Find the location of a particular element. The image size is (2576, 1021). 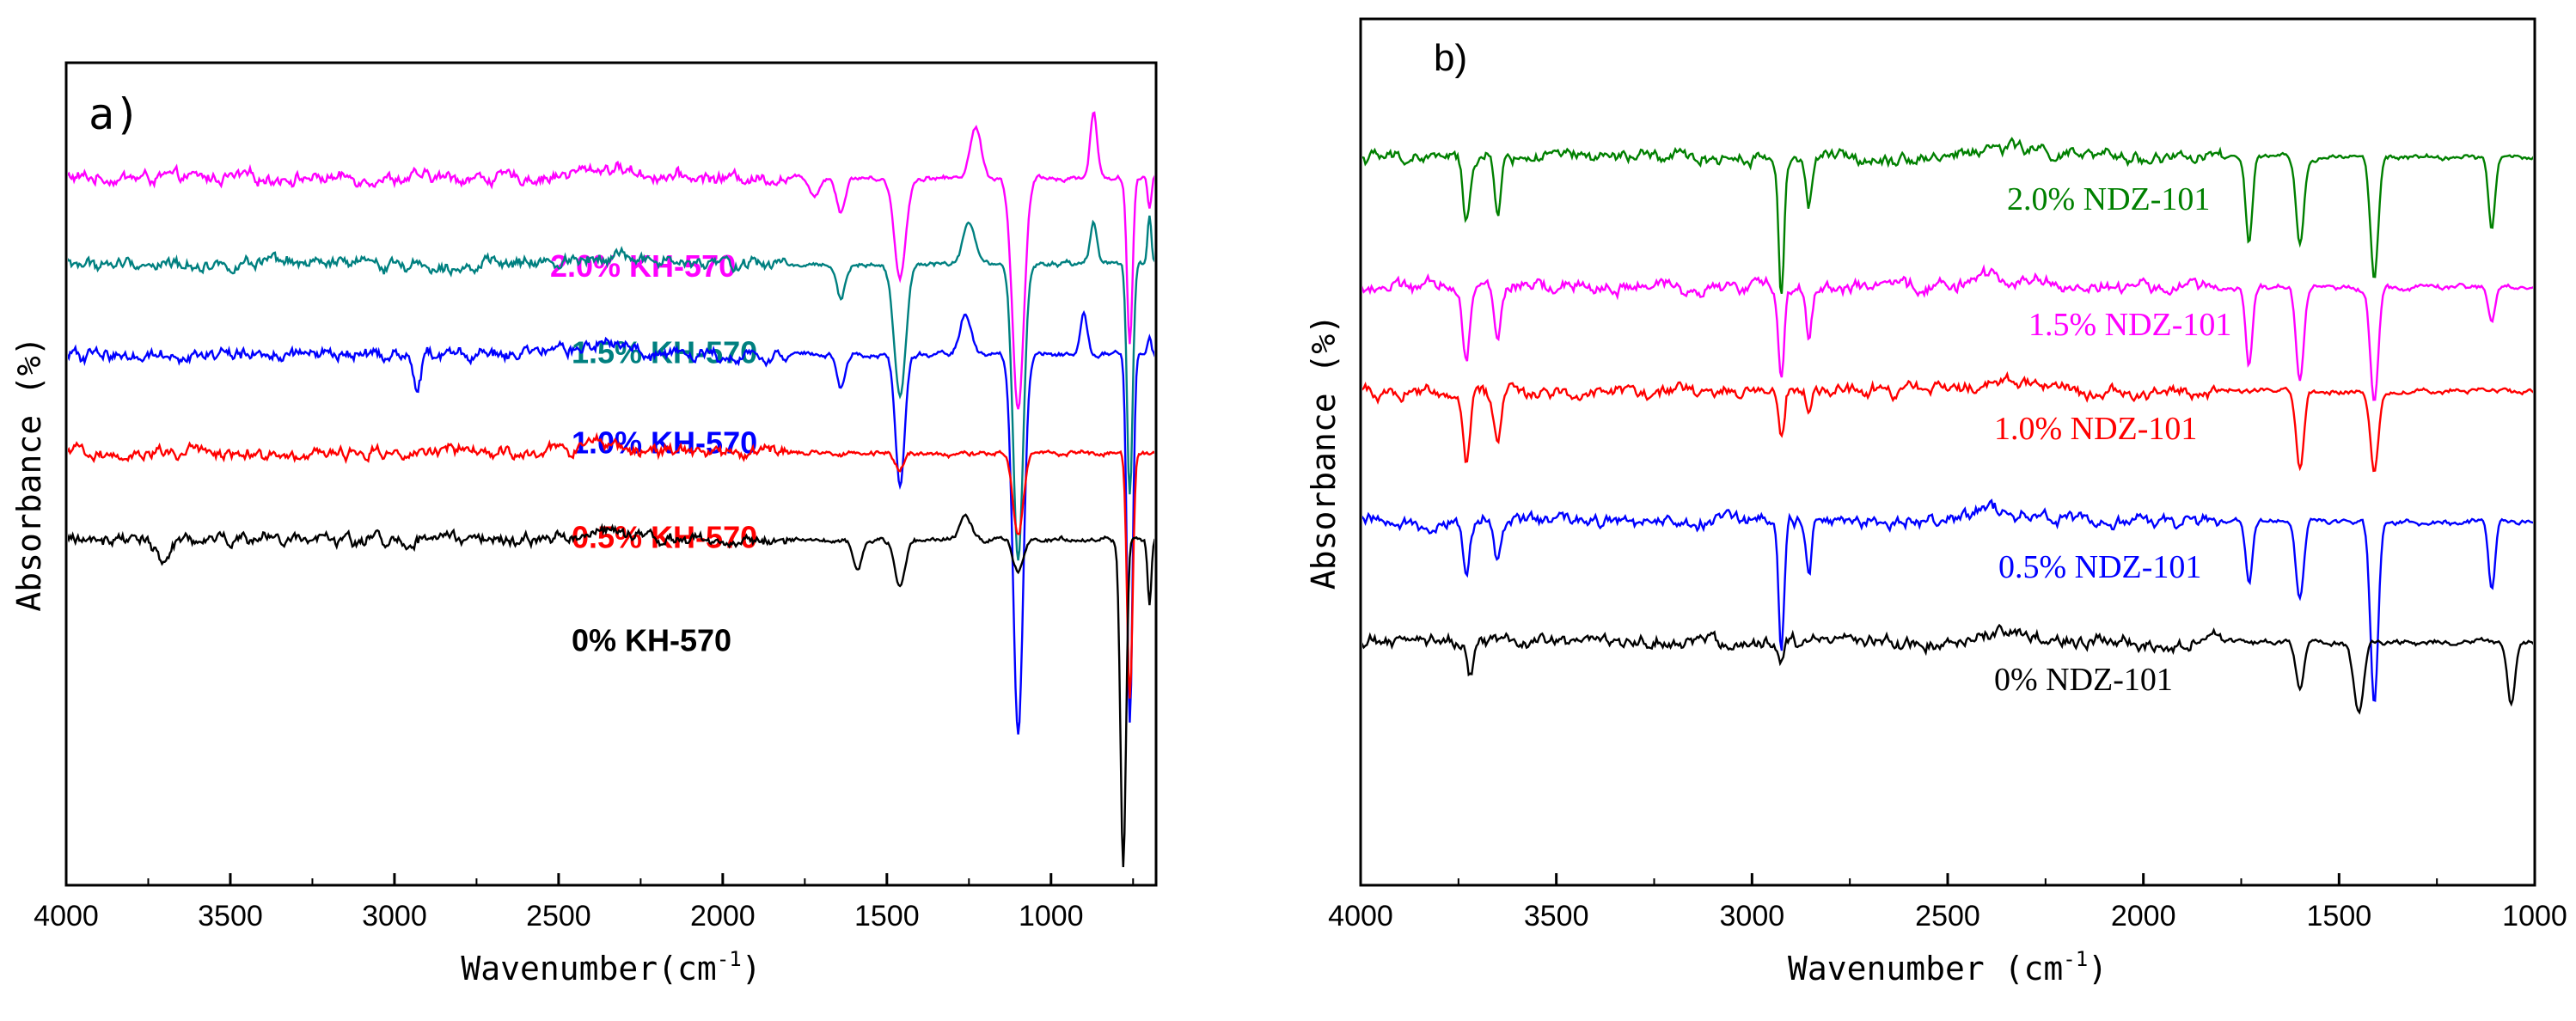

series-label-1: 2.0% NDZ-101 is located at coordinates (2108, 199).